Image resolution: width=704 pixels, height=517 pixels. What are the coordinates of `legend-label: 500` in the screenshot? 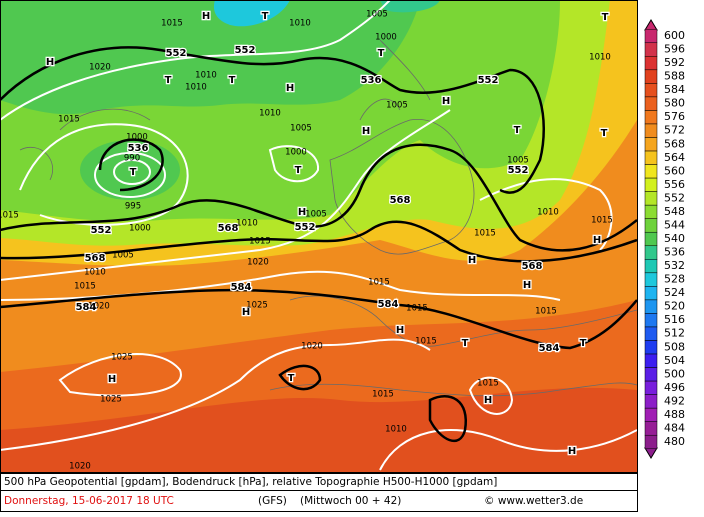 It's located at (674, 373).